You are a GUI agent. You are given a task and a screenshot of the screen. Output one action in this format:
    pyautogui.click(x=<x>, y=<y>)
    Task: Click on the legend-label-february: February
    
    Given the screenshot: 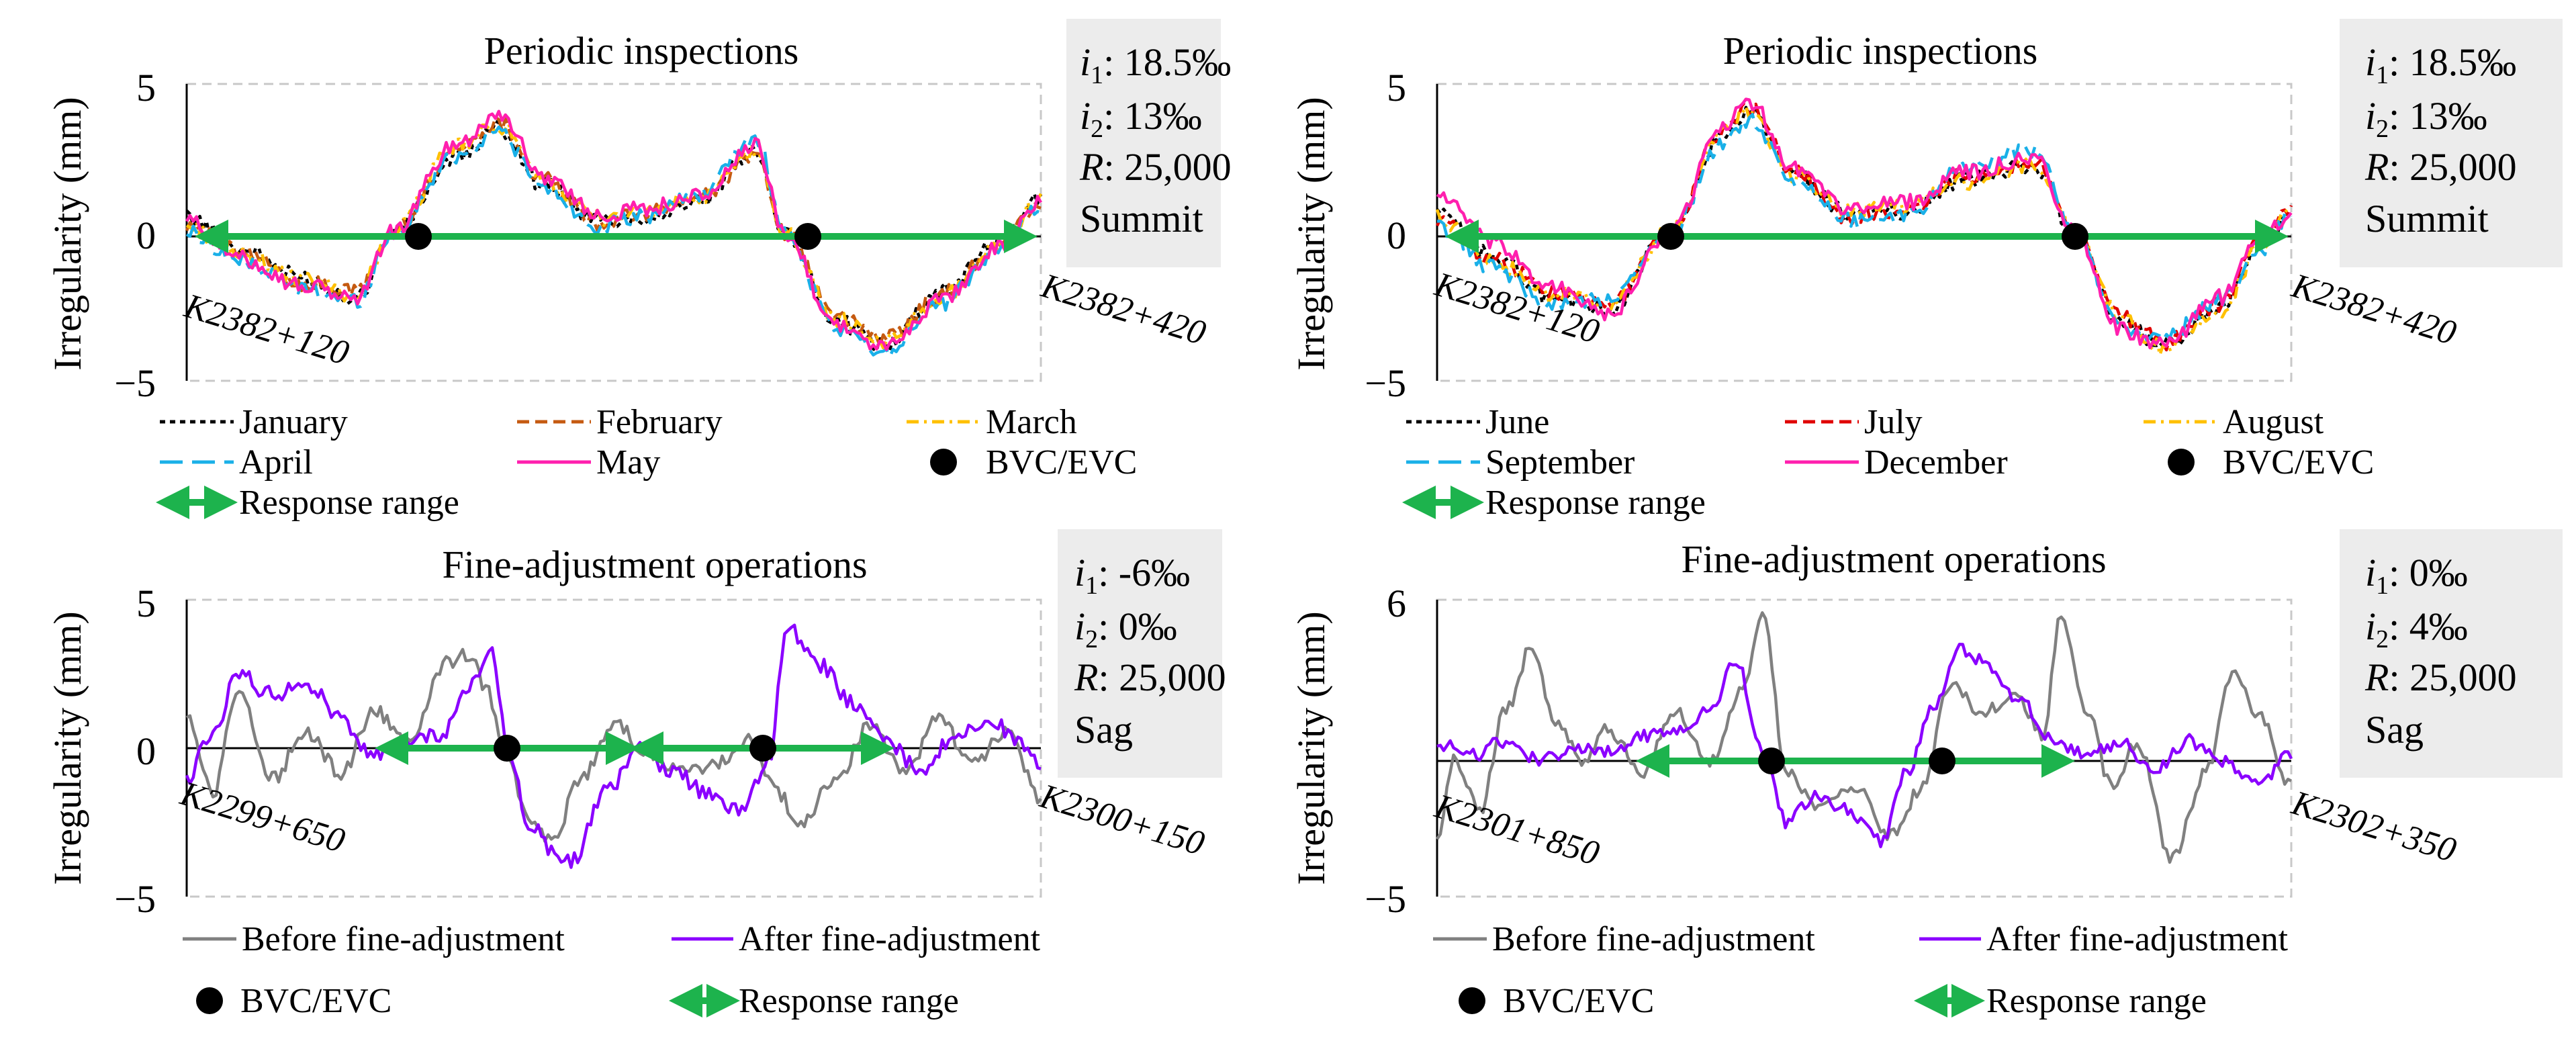 What is the action you would take?
    pyautogui.click(x=659, y=422)
    